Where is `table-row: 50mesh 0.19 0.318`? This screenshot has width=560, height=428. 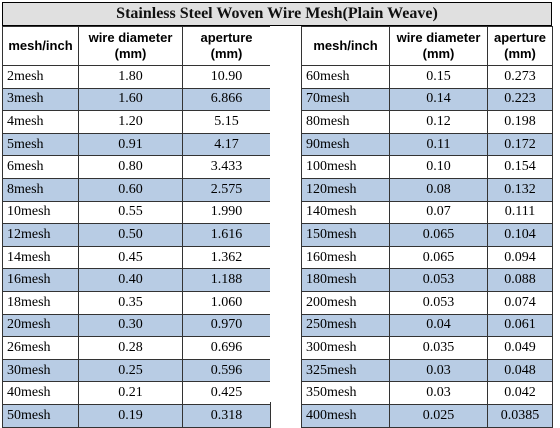
table-row: 50mesh 0.19 0.318 is located at coordinates (136, 415).